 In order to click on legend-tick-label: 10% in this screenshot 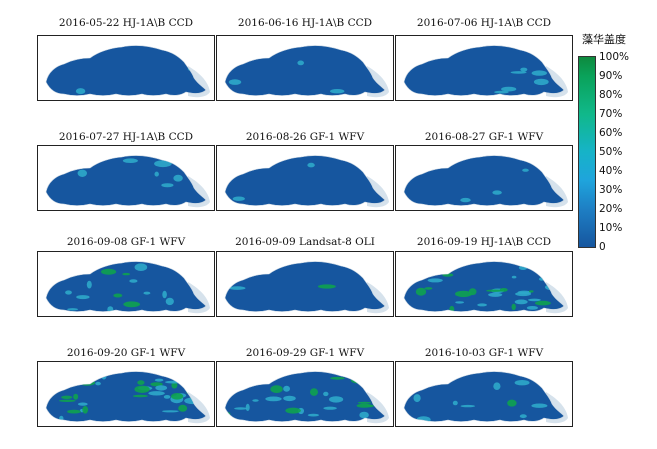, I will do `click(611, 228)`.